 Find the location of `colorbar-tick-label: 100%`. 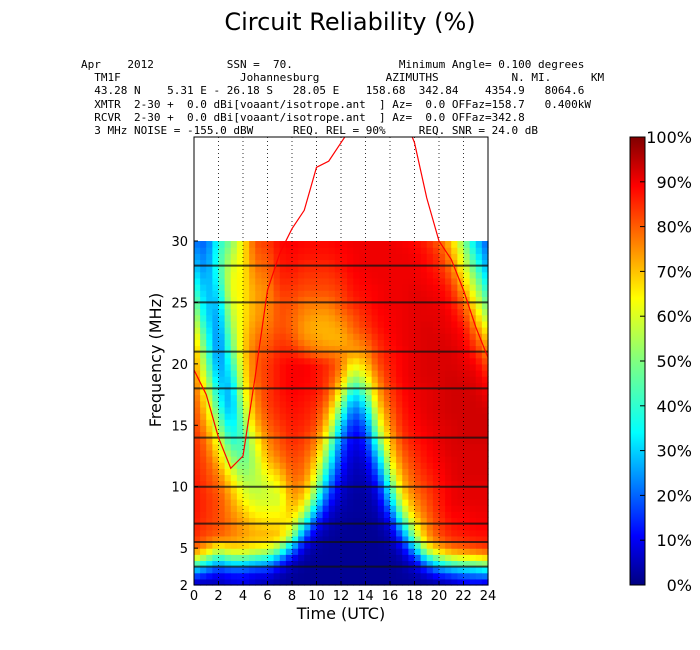

colorbar-tick-label: 100% is located at coordinates (669, 137).